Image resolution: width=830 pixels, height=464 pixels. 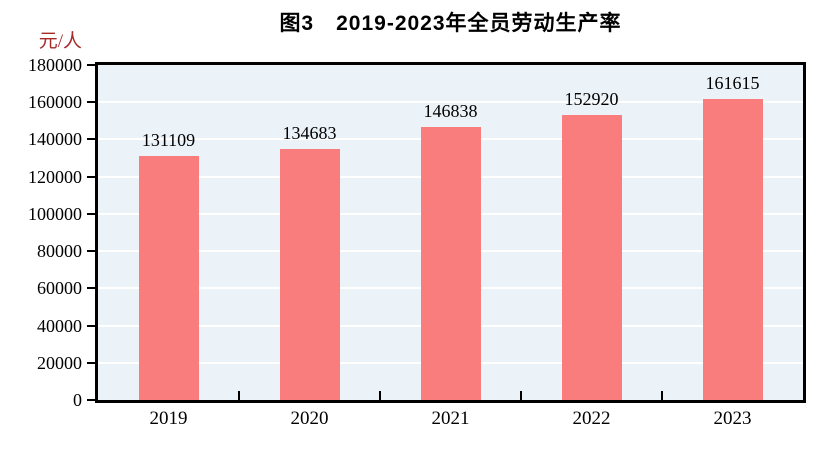 I want to click on y-tick-label: 40000, so click(x=59, y=325).